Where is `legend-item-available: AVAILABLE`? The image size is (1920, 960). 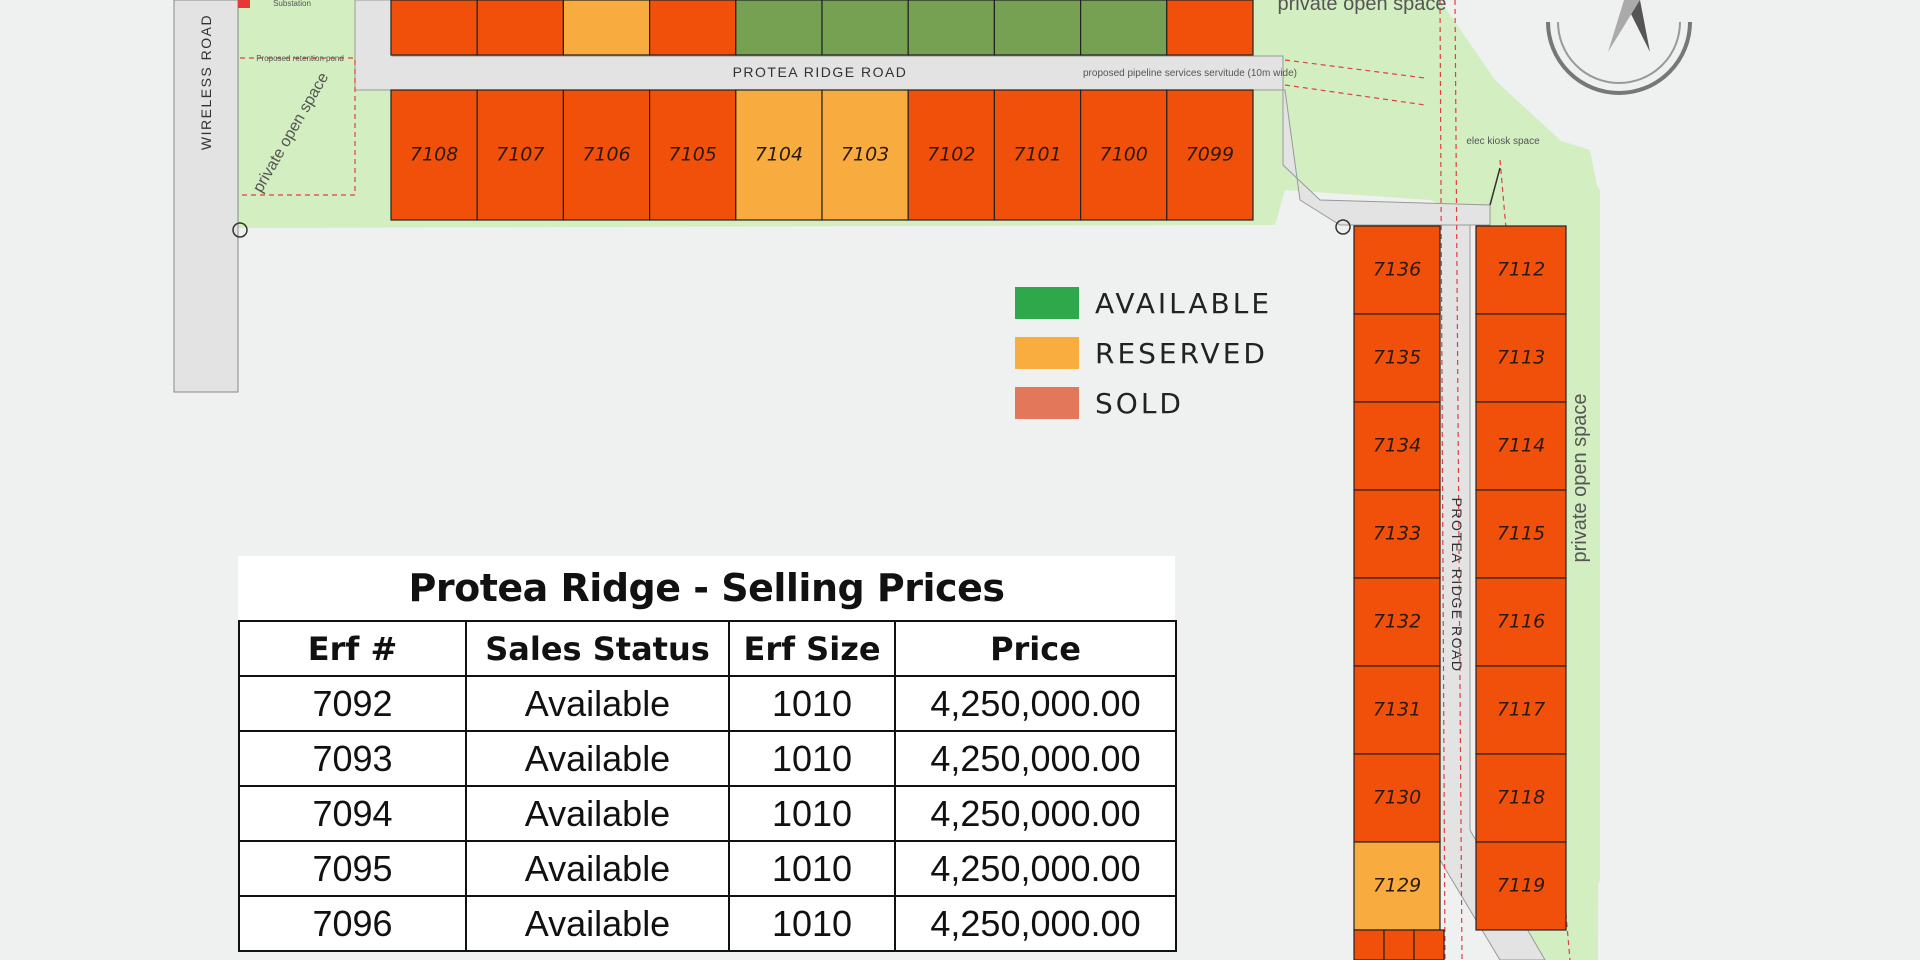
legend-item-available: AVAILABLE is located at coordinates (1143, 303).